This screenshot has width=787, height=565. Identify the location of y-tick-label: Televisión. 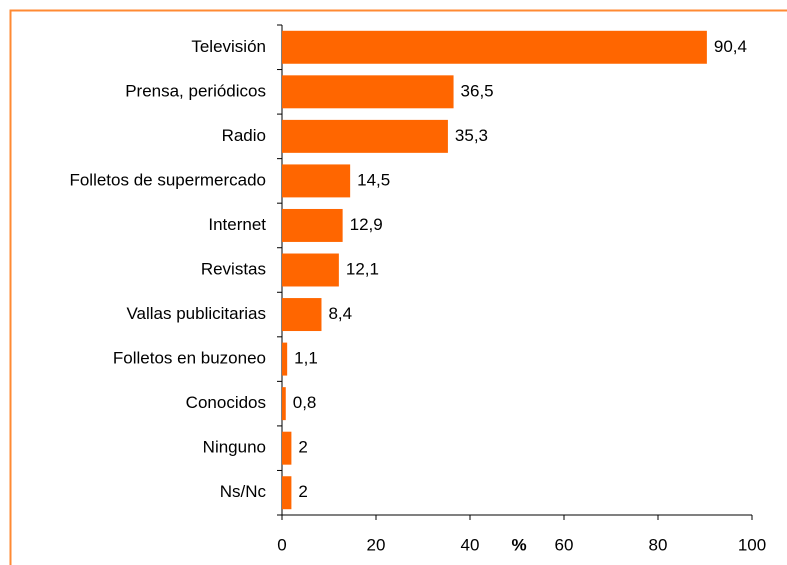
(228, 46).